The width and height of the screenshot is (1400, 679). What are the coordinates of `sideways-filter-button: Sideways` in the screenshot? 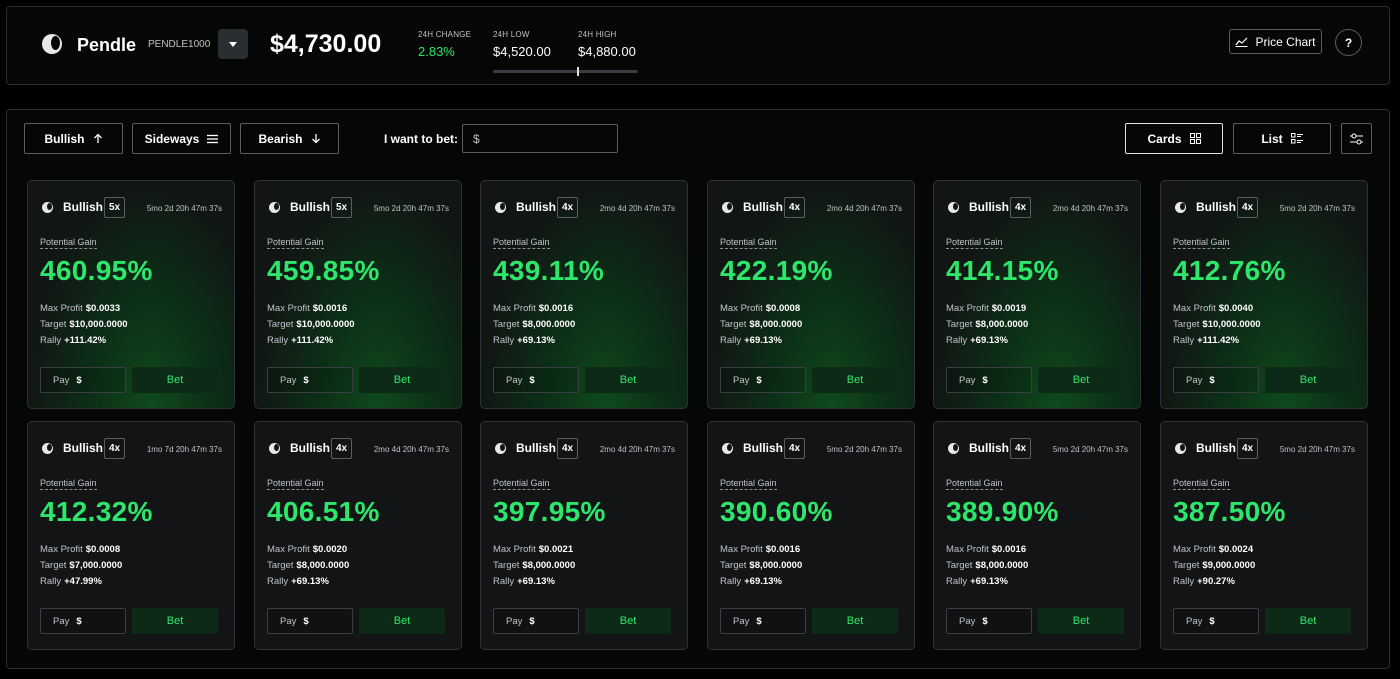 It's located at (181, 138).